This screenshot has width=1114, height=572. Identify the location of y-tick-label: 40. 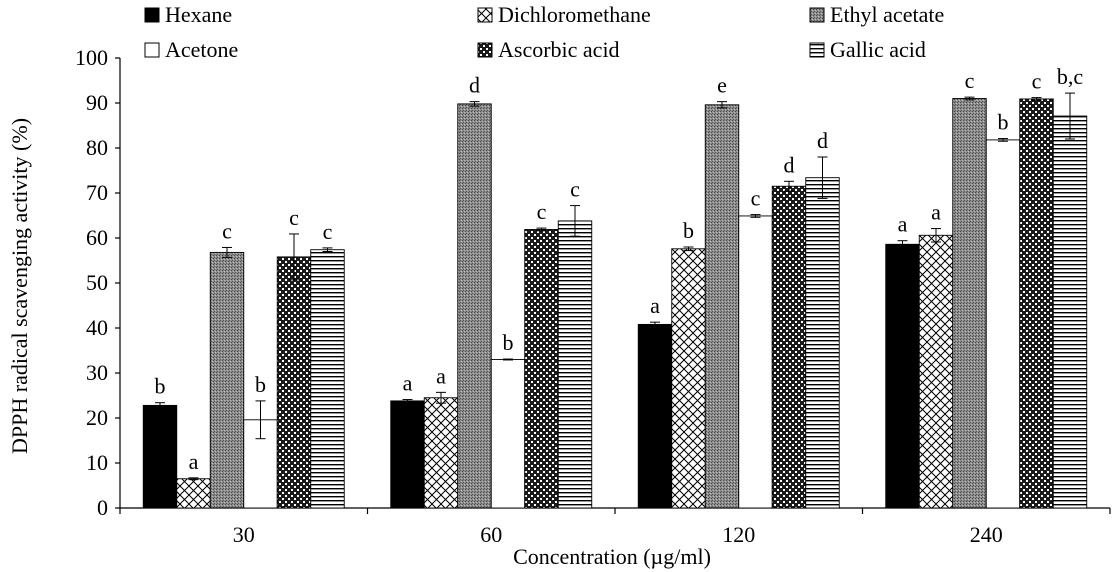
(97, 327).